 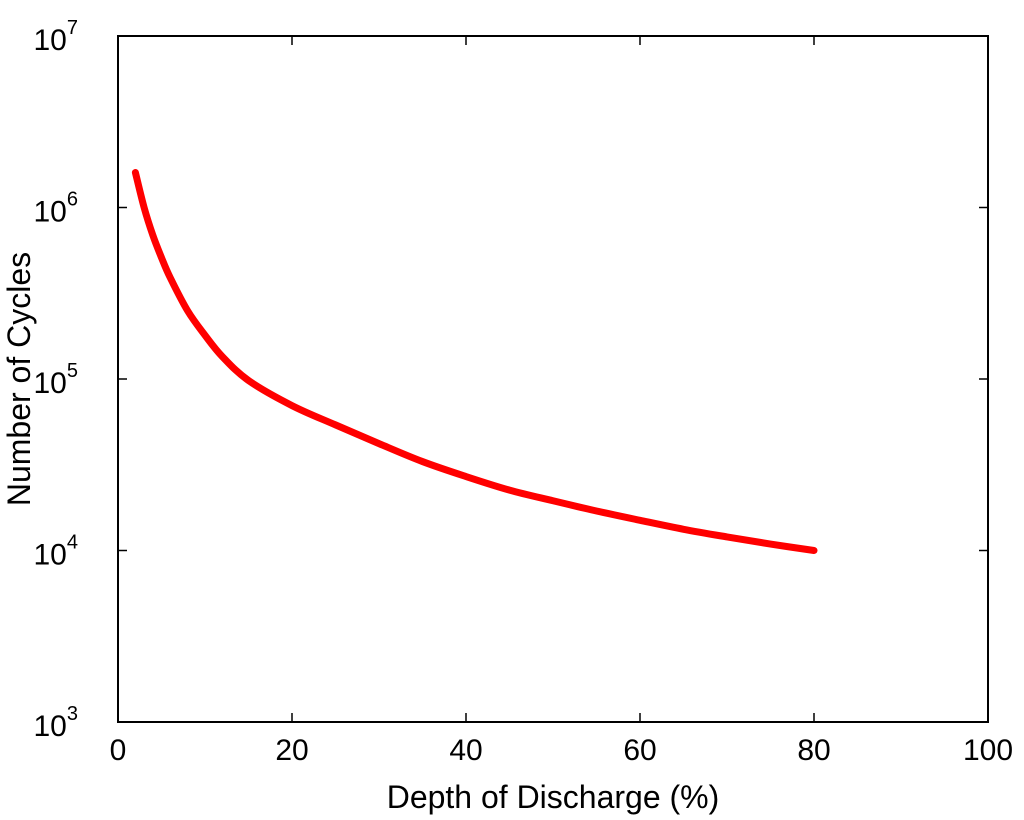 I want to click on y-tick-labels: 10³ 10⁴ 10⁵ 10⁶ 10⁷, so click(x=56, y=380).